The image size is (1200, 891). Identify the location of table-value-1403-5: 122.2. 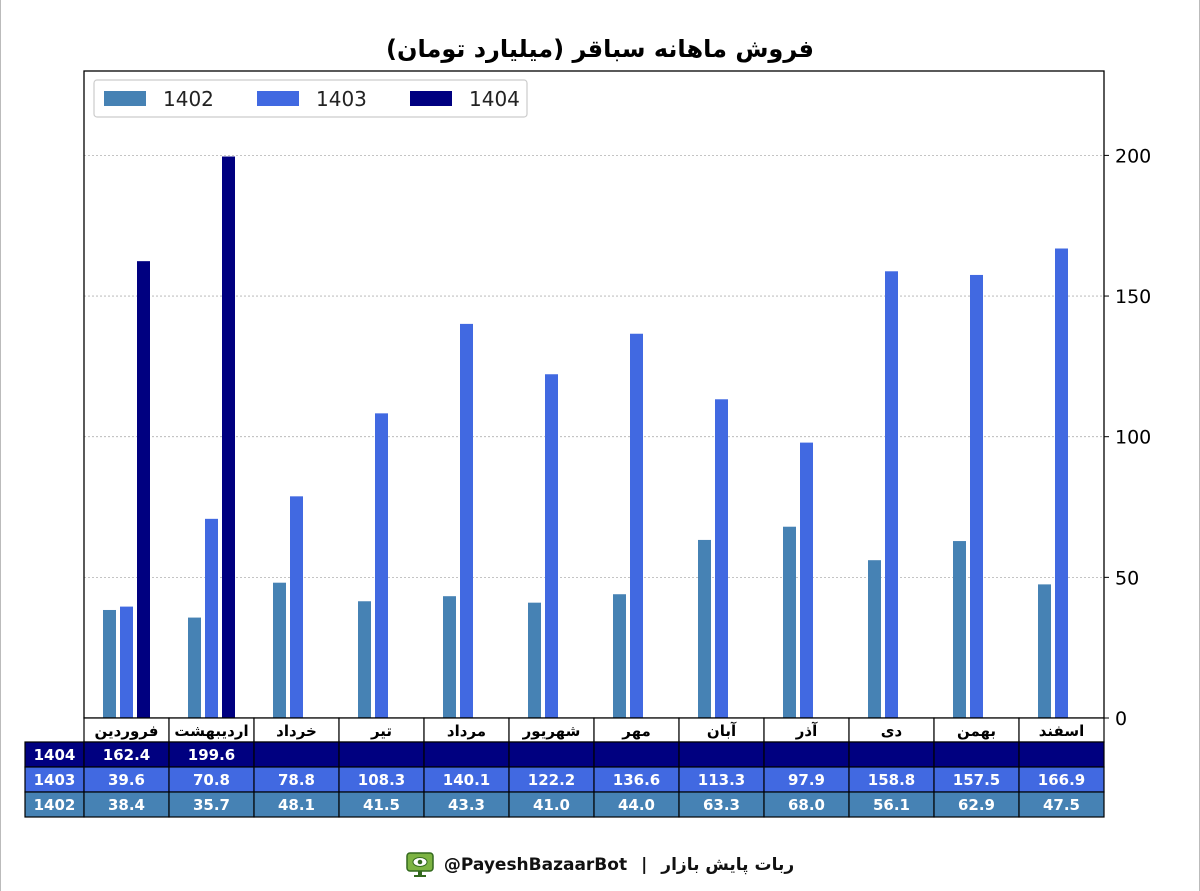
(551, 780).